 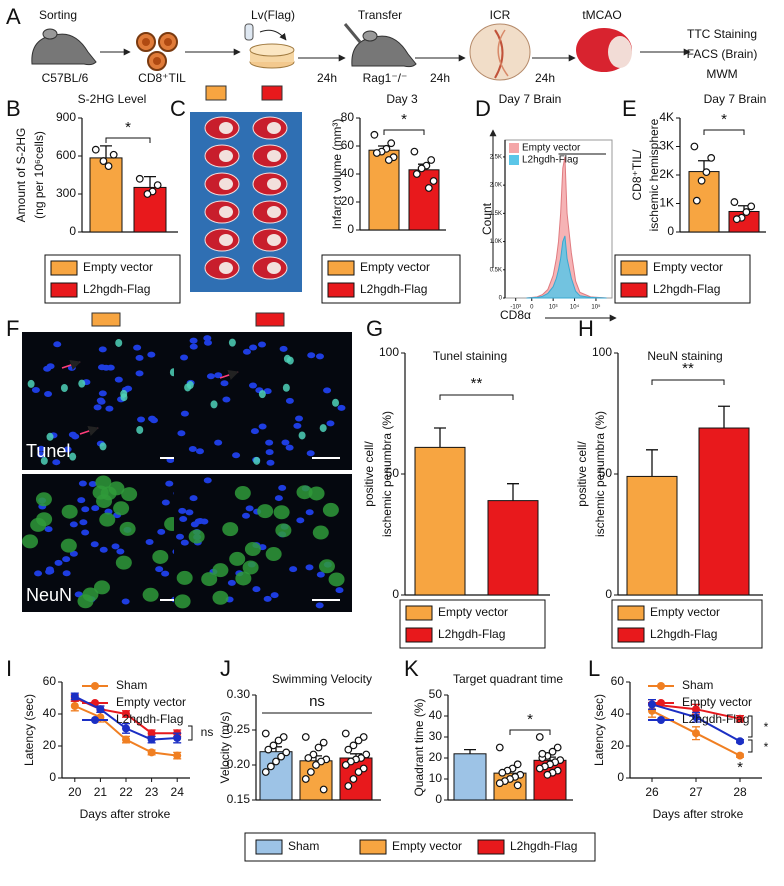 What do you see at coordinates (64, 49) in the screenshot?
I see `mouse-icon` at bounding box center [64, 49].